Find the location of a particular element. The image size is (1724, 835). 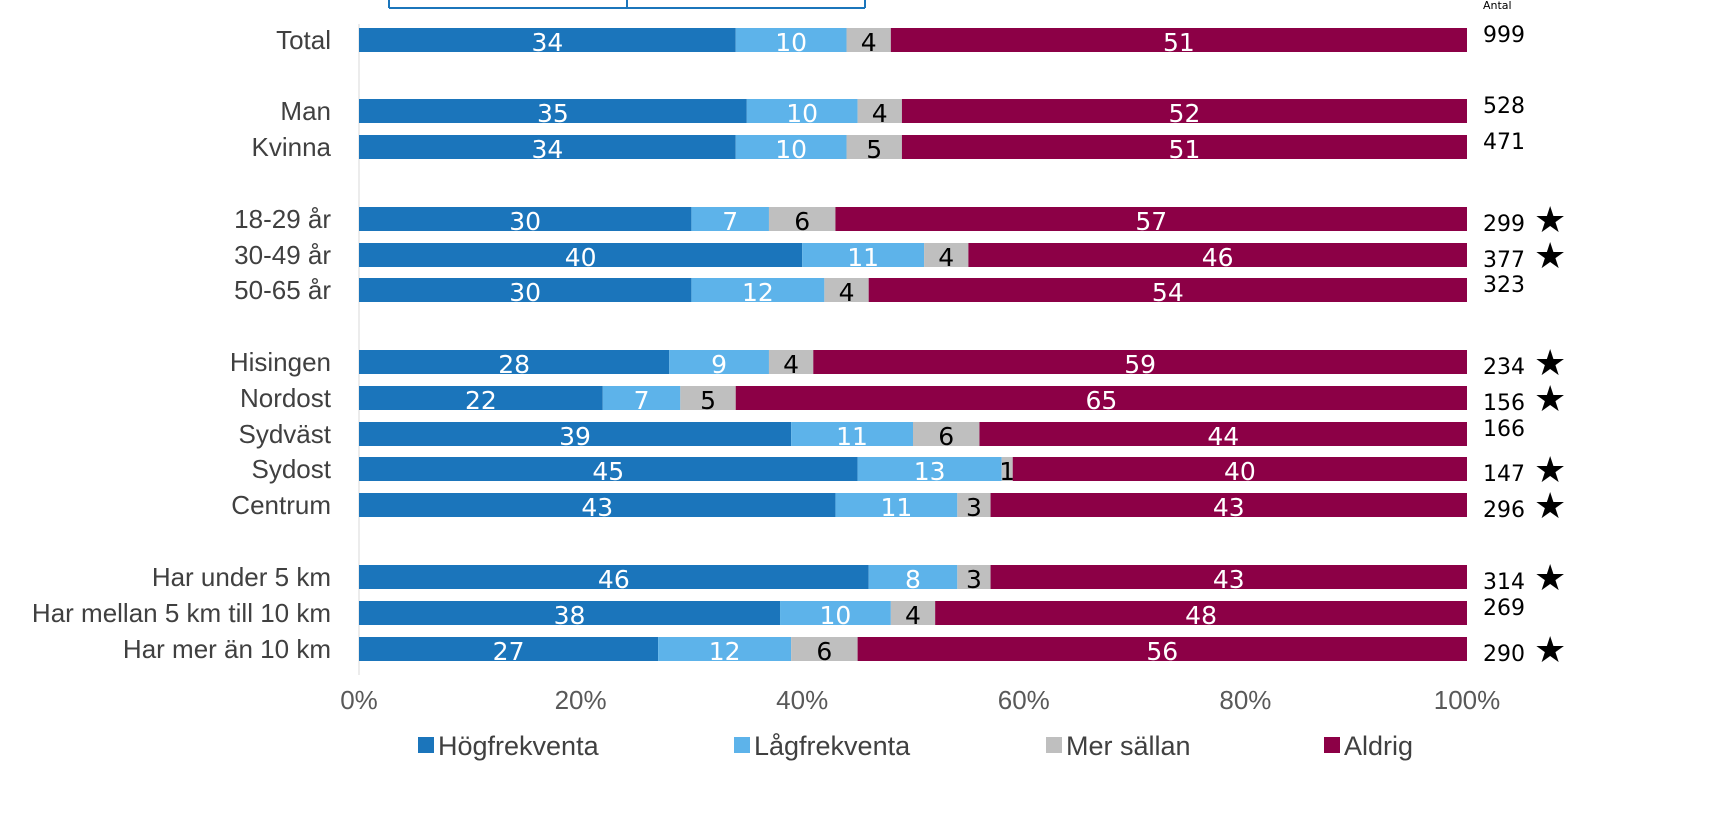

legend: Högfrekventa Lågfrekventa Mer sällan Aldrig is located at coordinates (915, 746).